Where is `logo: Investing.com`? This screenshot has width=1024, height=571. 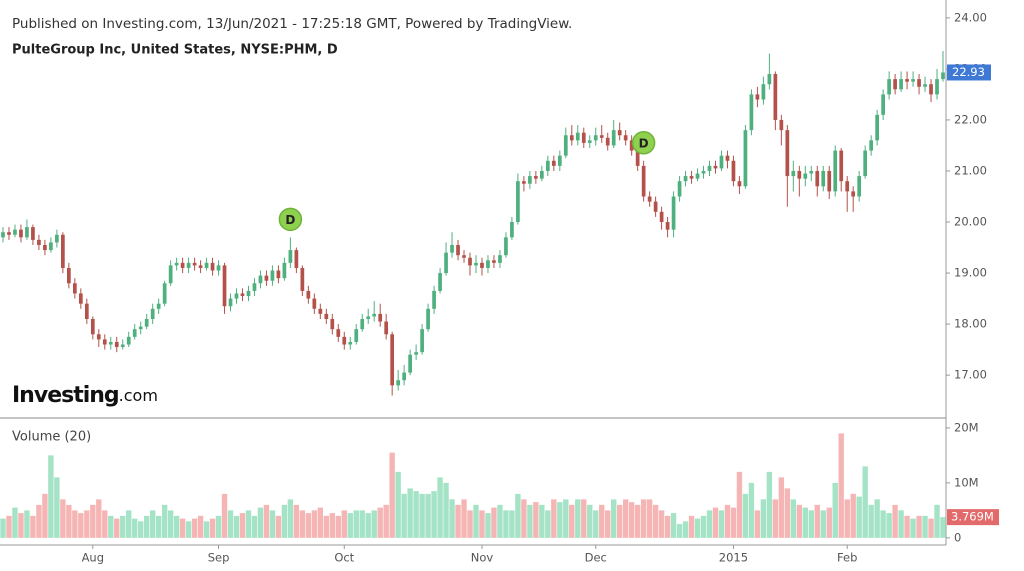 logo: Investing.com is located at coordinates (85, 395).